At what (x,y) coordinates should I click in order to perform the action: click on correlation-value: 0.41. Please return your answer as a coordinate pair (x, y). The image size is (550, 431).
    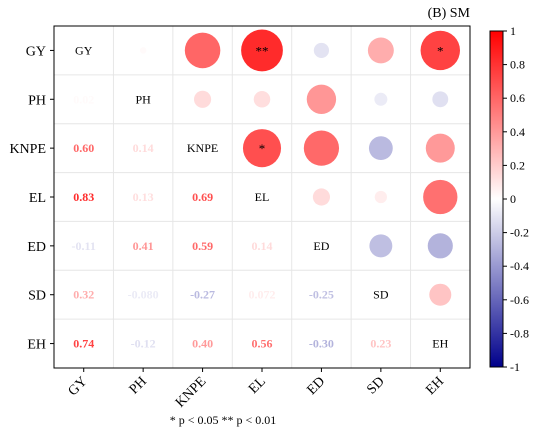
    Looking at the image, I should click on (143, 246).